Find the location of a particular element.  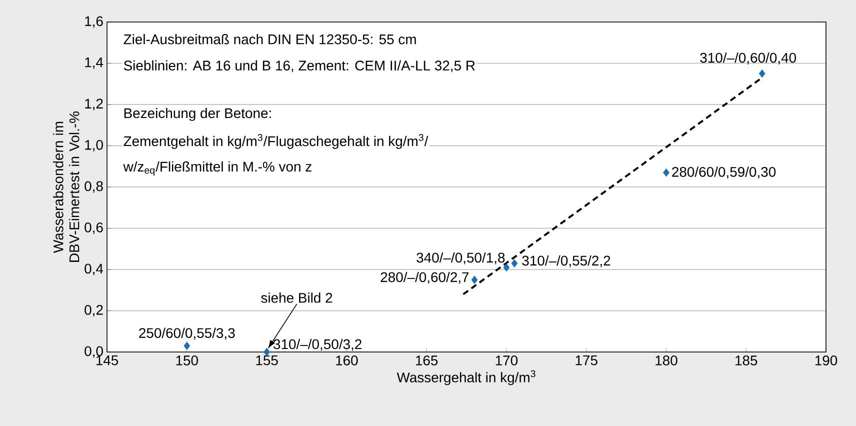

annotation: 310/–/0,55/2,2 is located at coordinates (566, 261).